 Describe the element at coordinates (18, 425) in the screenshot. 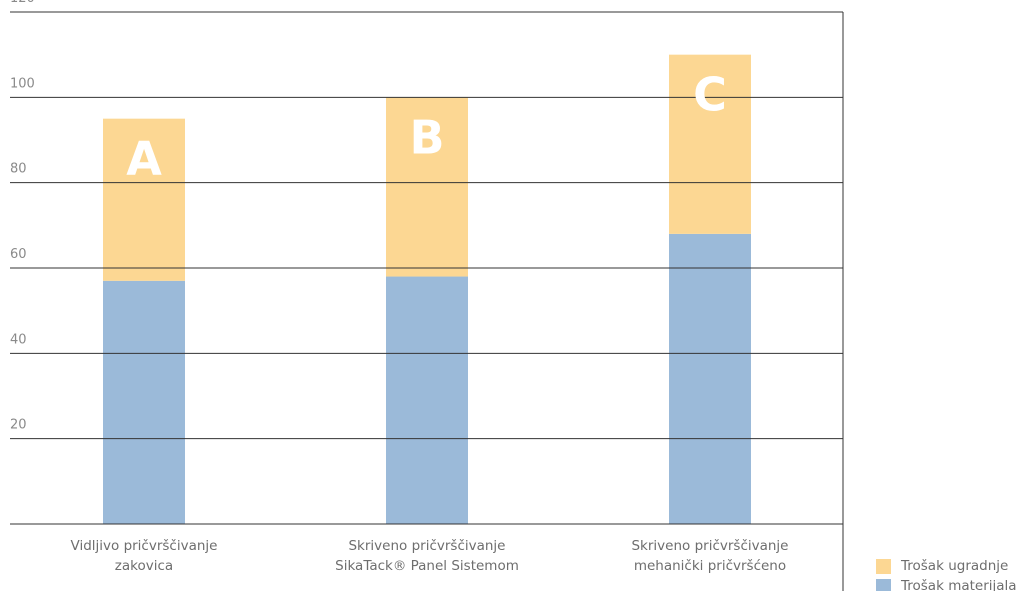

I see `y-tick-label-20: 20` at that location.